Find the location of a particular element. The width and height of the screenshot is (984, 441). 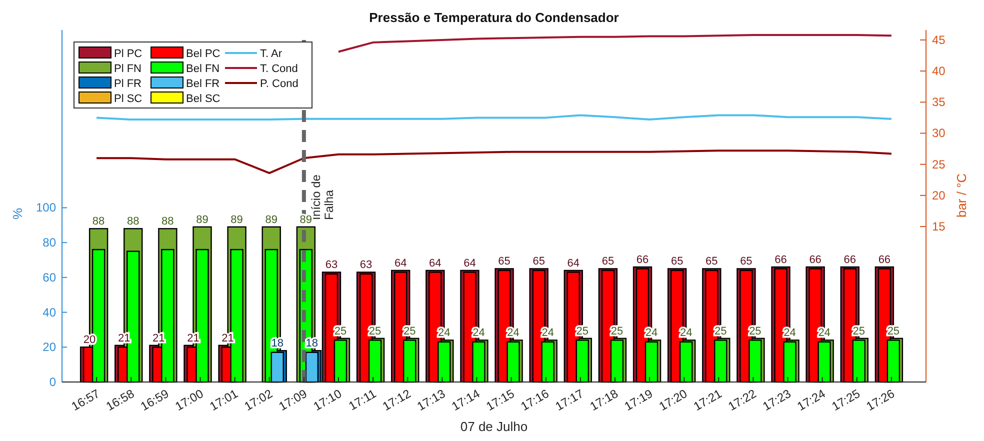

y-tick-label: 100 is located at coordinates (46, 207).